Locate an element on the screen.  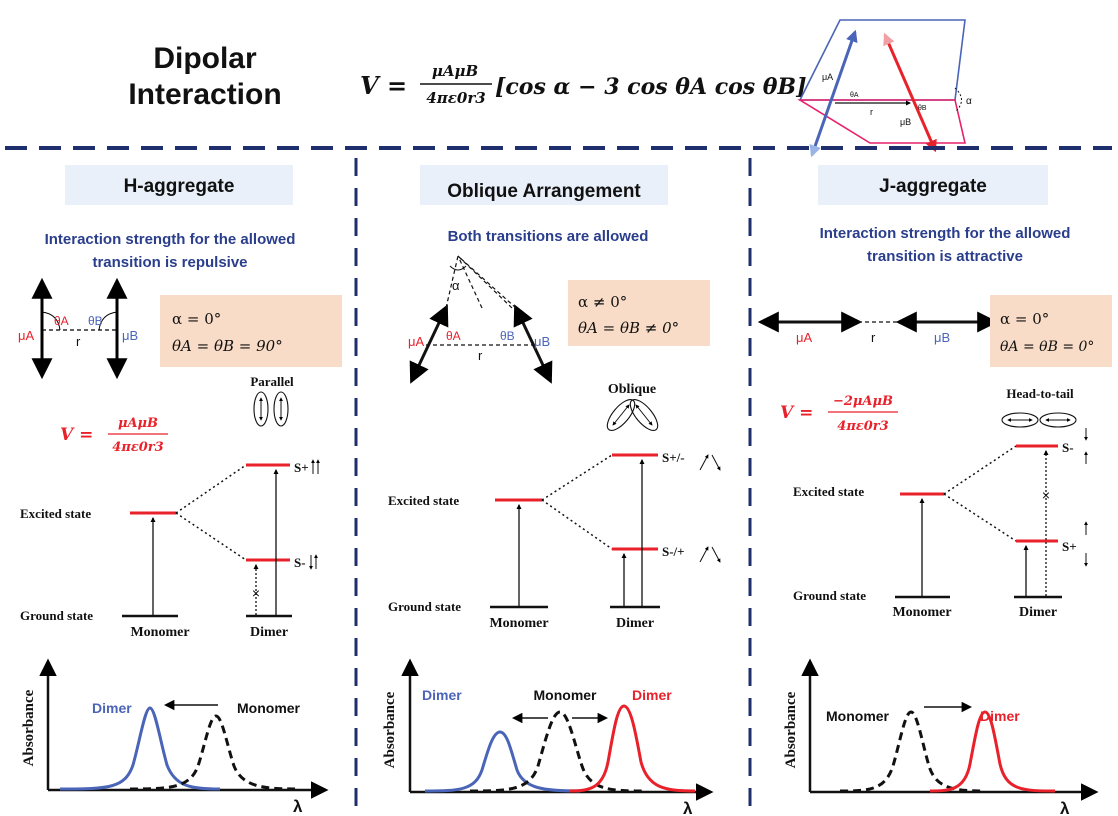
formula-numerator: μAμB is located at coordinates (455, 71).